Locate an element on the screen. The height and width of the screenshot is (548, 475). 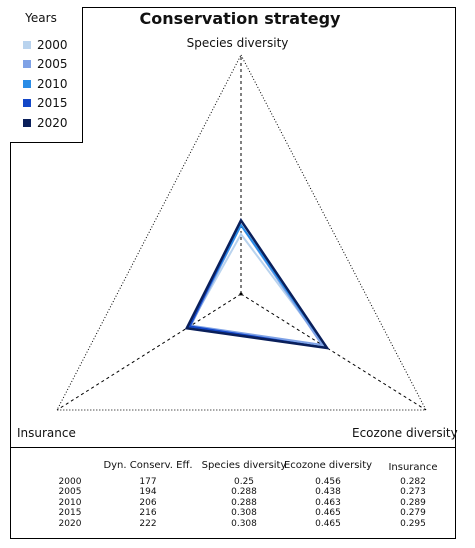
legend-label: 2015 is located at coordinates (52, 103).